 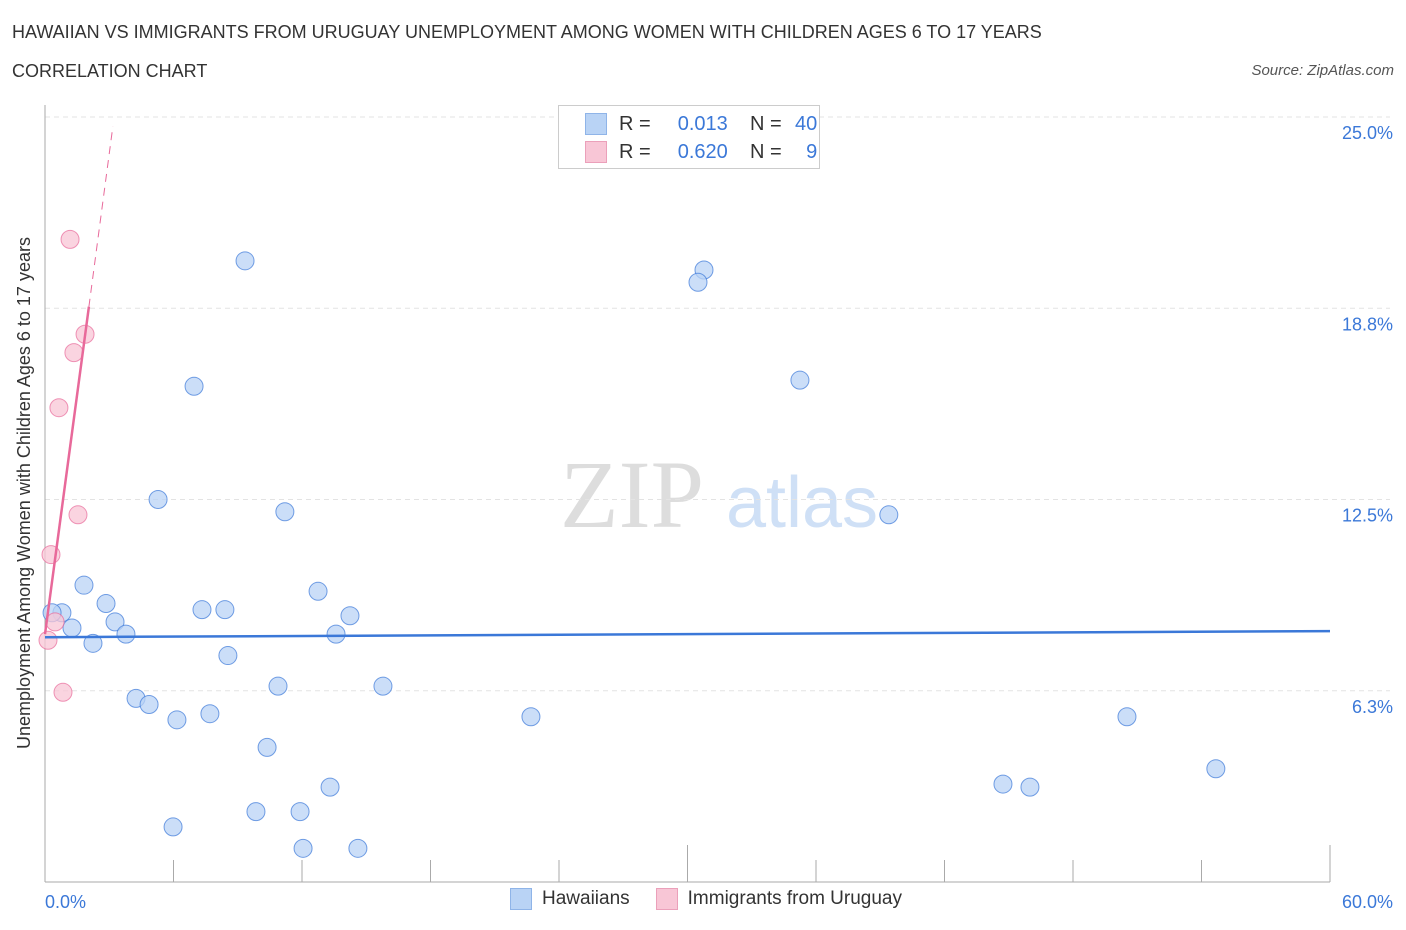 What do you see at coordinates (65, 902) in the screenshot?
I see `x-tick-label: 0.0%` at bounding box center [65, 902].